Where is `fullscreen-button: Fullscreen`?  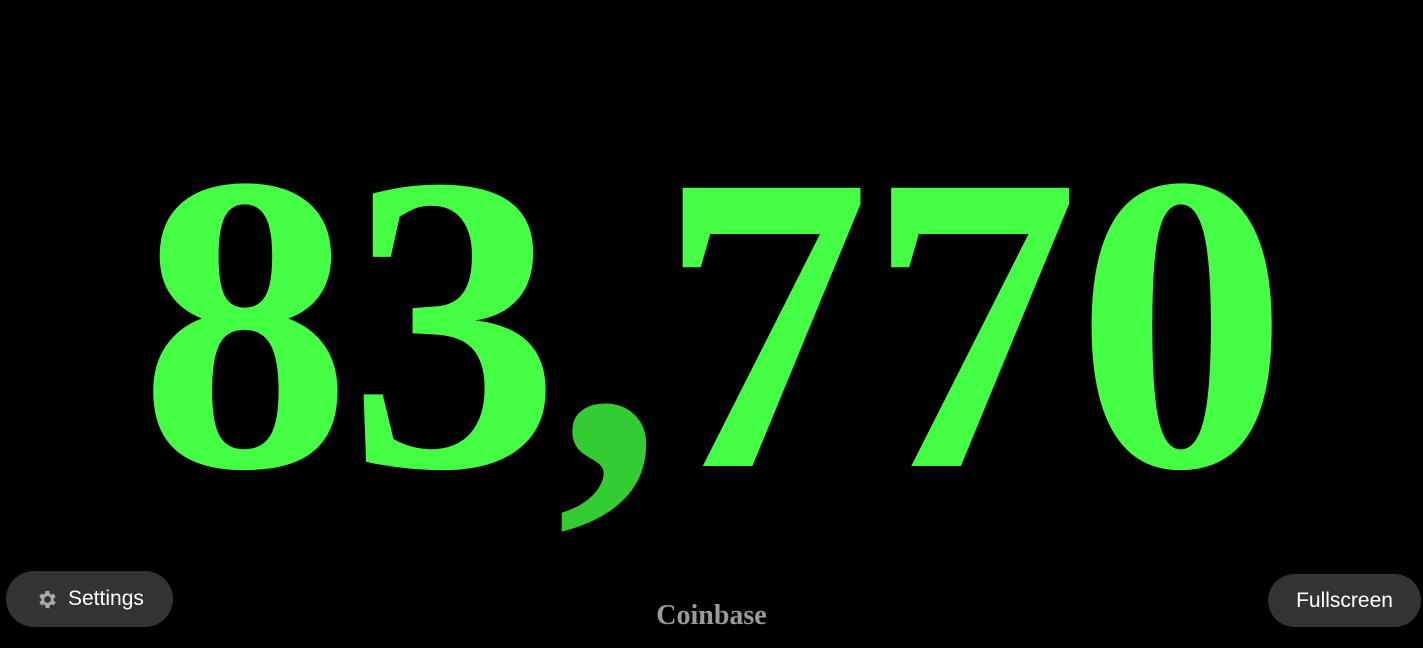 fullscreen-button: Fullscreen is located at coordinates (1344, 600).